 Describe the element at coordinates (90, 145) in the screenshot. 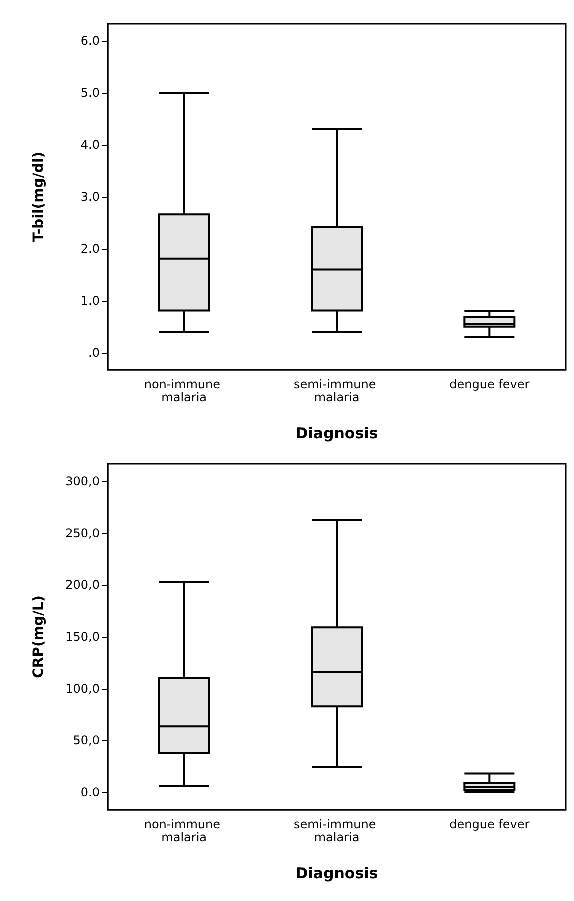

I see `y-tick-label: 4.0` at that location.